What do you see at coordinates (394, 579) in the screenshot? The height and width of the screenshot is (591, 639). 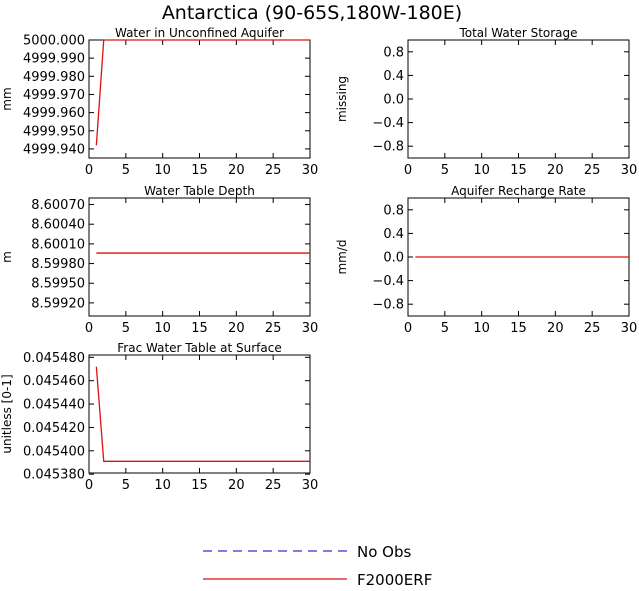 I see `legend-label-f2000erf: F2000ERF` at bounding box center [394, 579].